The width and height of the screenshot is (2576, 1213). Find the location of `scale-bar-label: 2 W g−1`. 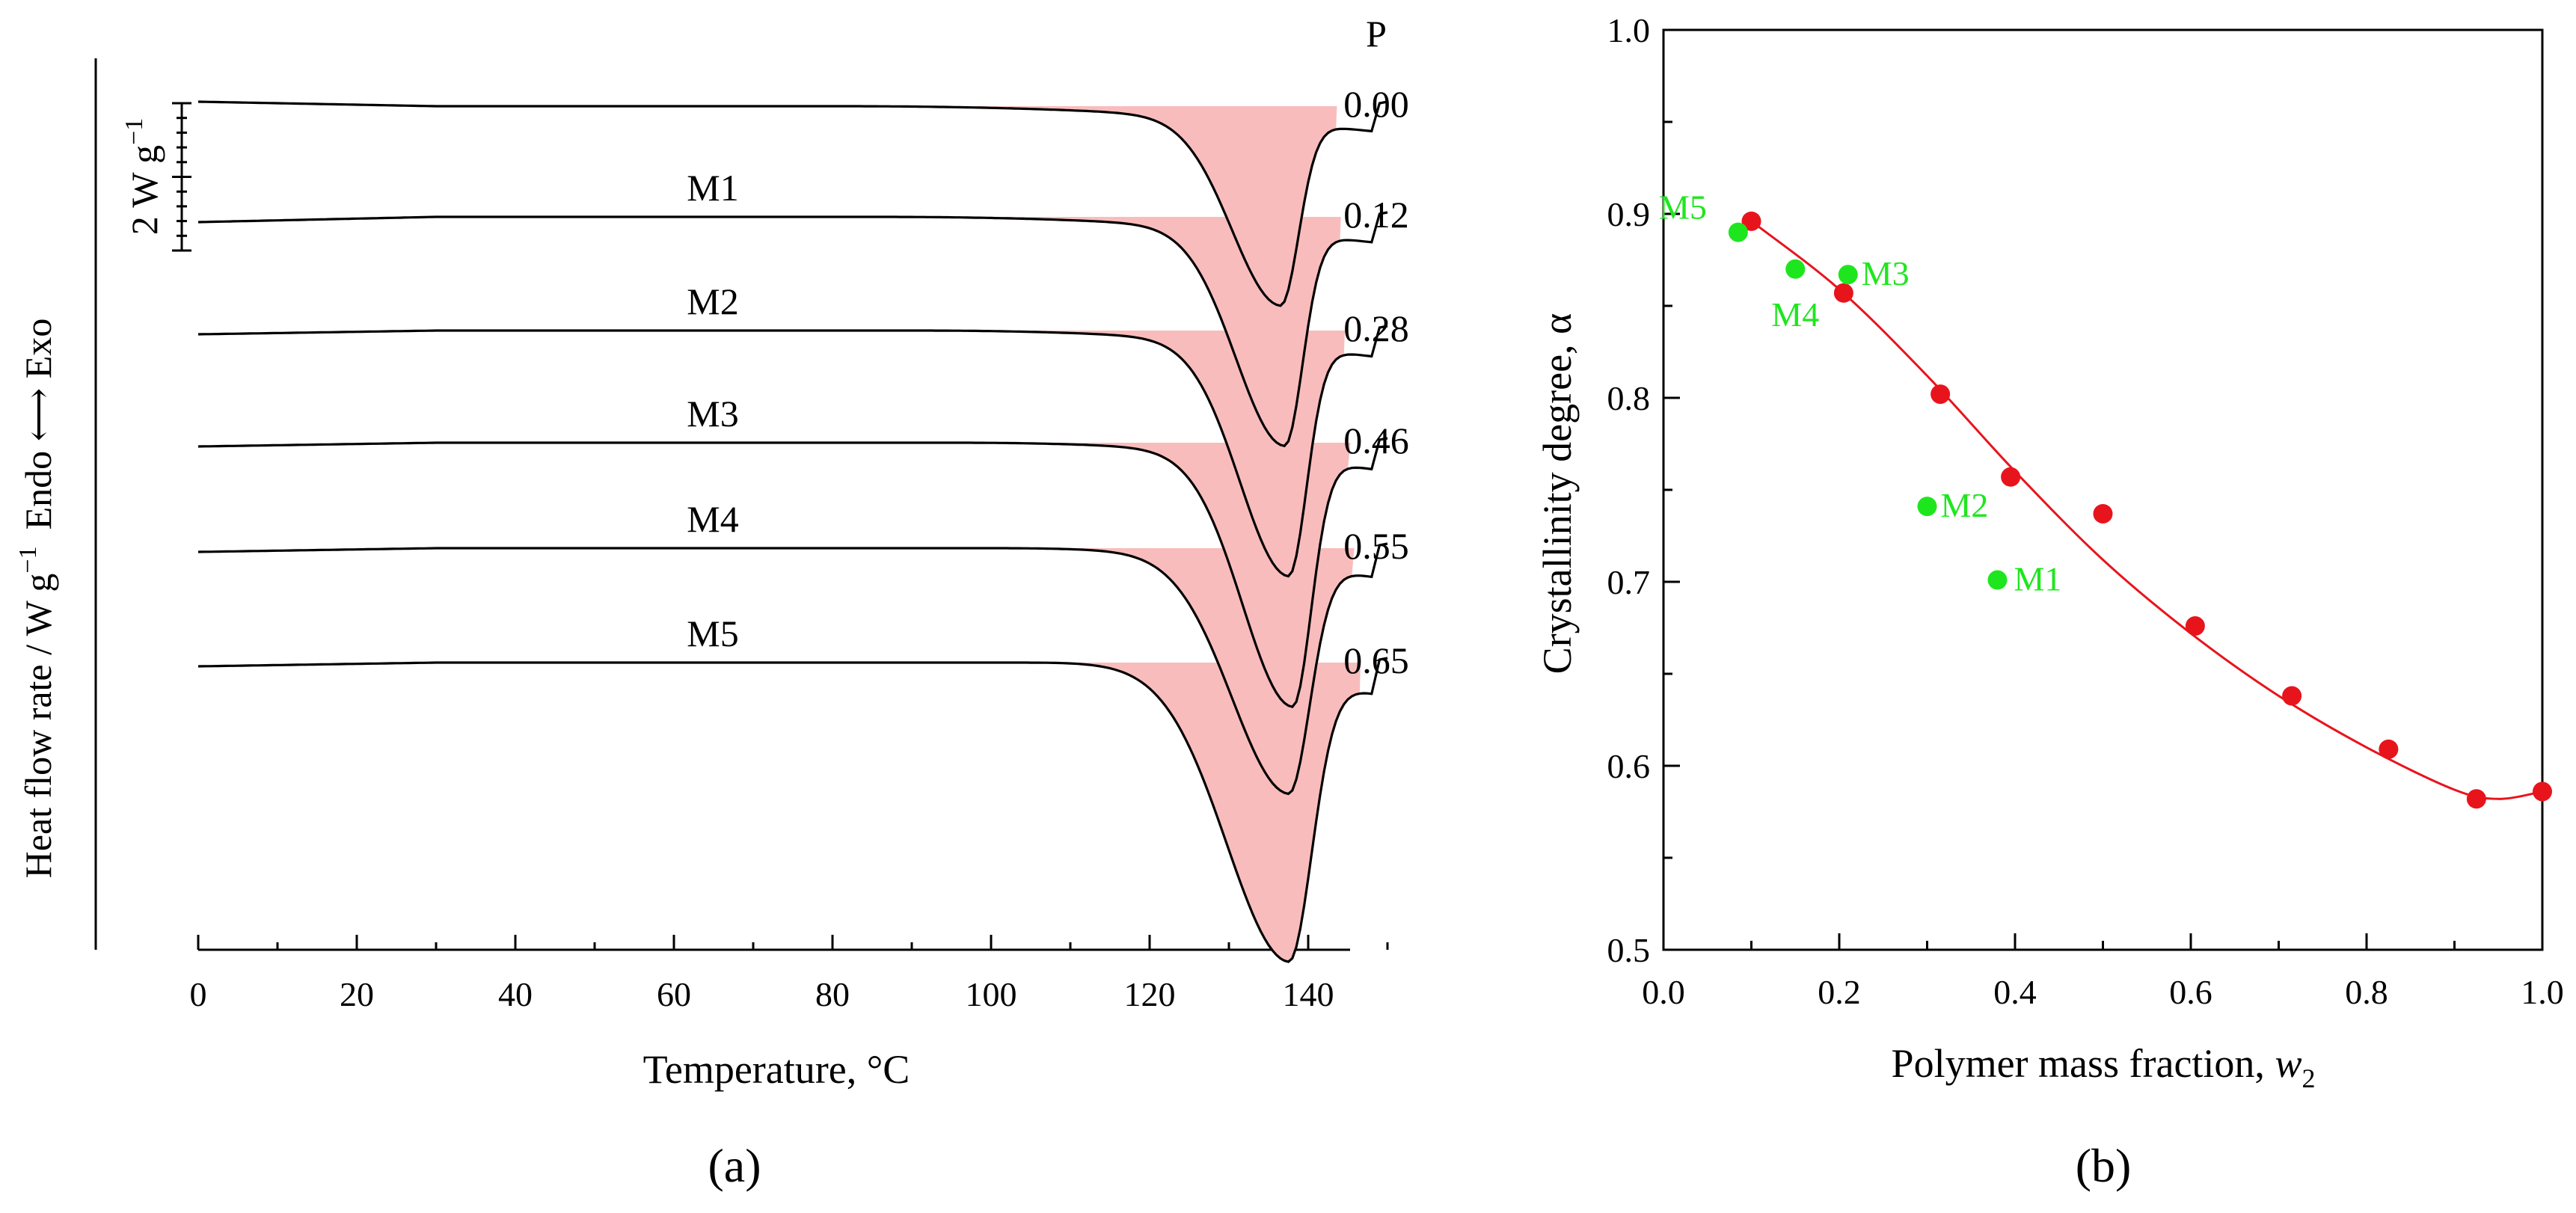

scale-bar-label: 2 W g−1 is located at coordinates (142, 177).